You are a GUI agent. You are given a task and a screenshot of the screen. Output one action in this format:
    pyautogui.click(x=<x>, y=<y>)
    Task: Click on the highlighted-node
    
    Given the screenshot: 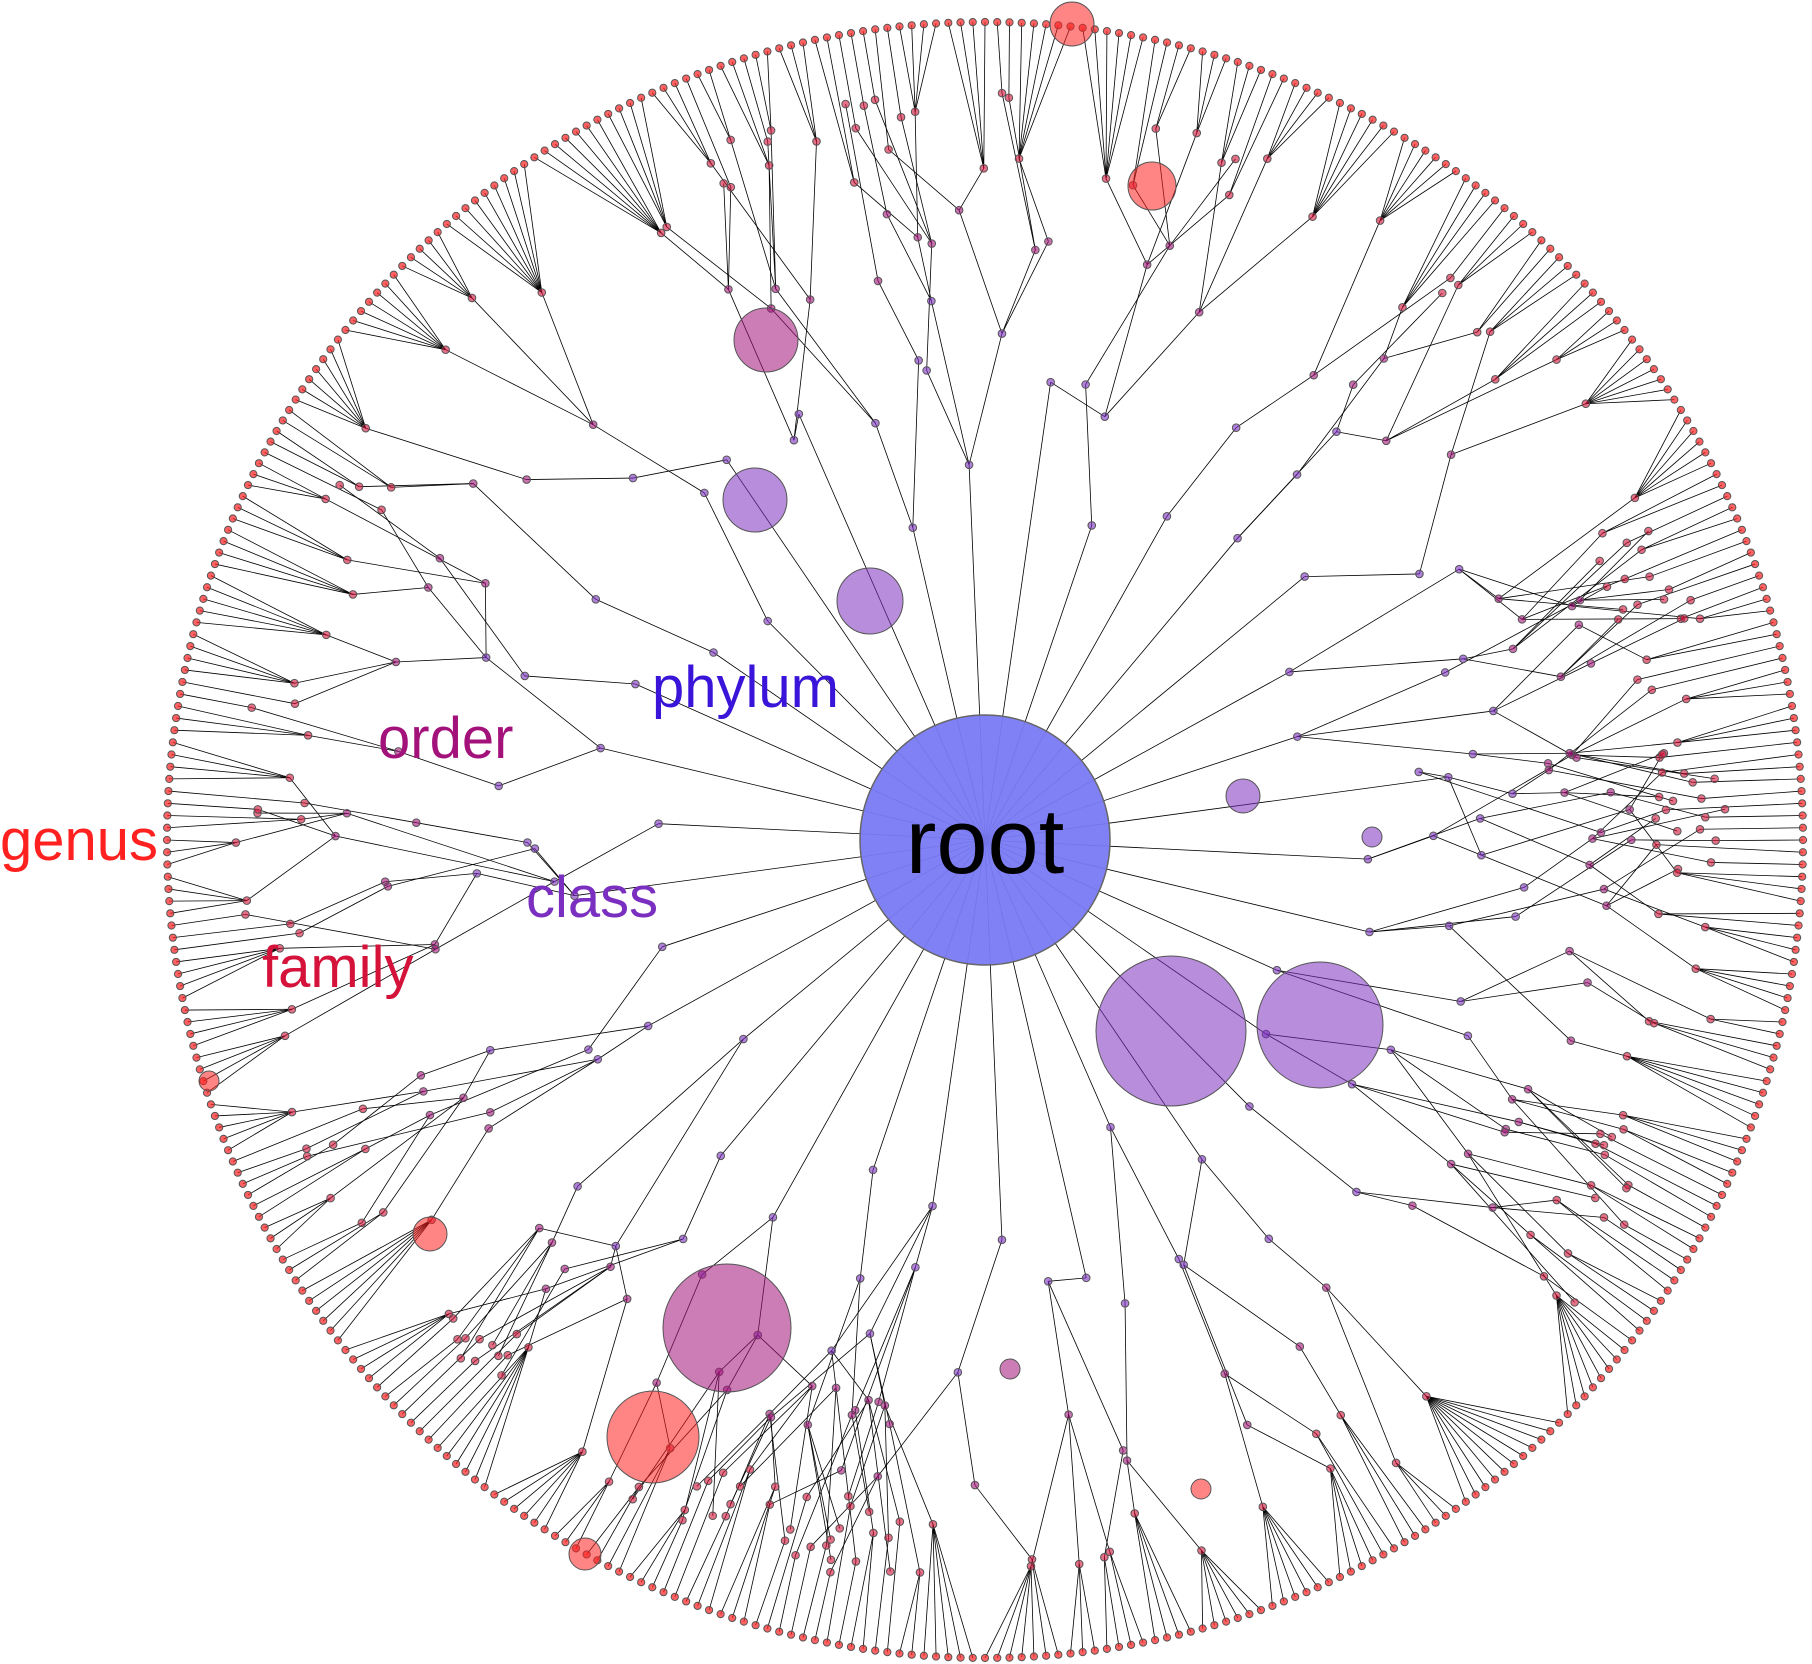 What is the action you would take?
    pyautogui.click(x=1243, y=796)
    